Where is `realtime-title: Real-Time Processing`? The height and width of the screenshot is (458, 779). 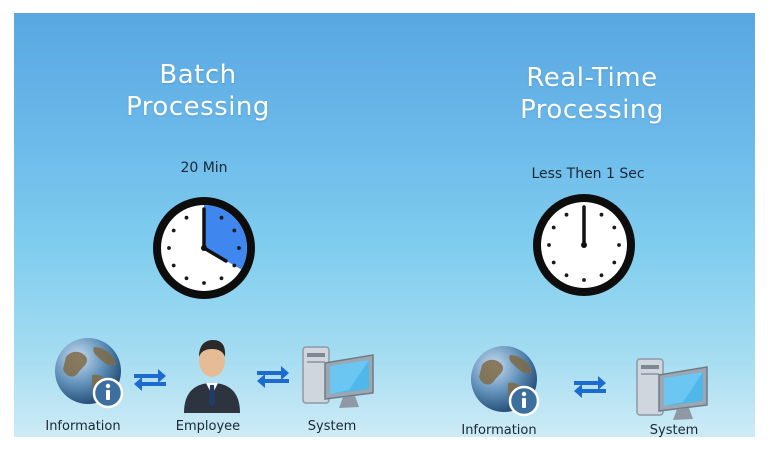 realtime-title: Real-Time Processing is located at coordinates (592, 94).